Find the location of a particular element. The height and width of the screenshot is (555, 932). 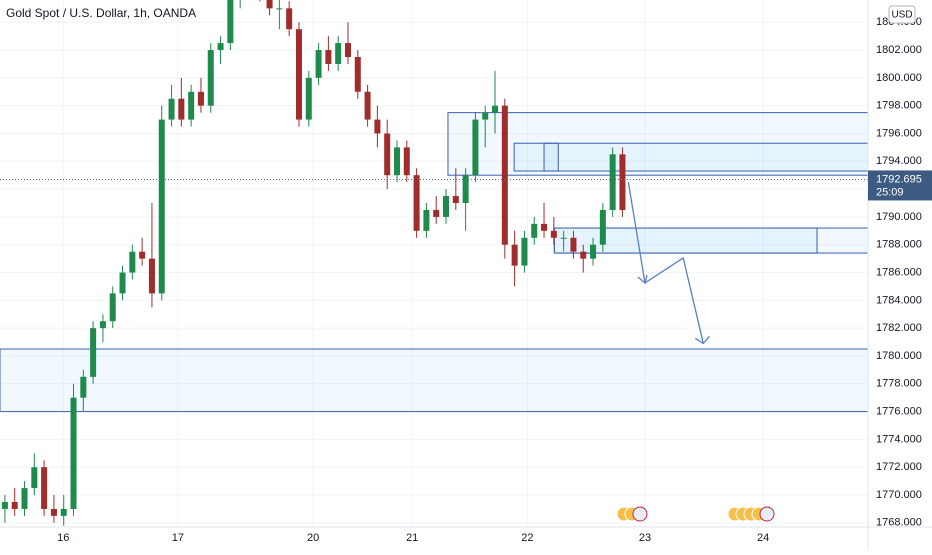

countdown-label: 25:09 is located at coordinates (890, 192).